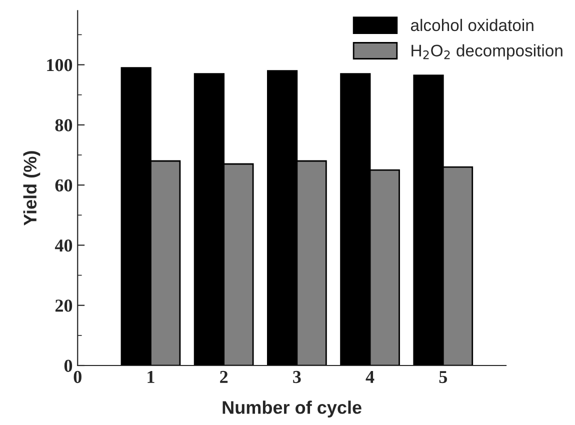 The width and height of the screenshot is (575, 425). I want to click on x-tick-label: 3, so click(297, 377).